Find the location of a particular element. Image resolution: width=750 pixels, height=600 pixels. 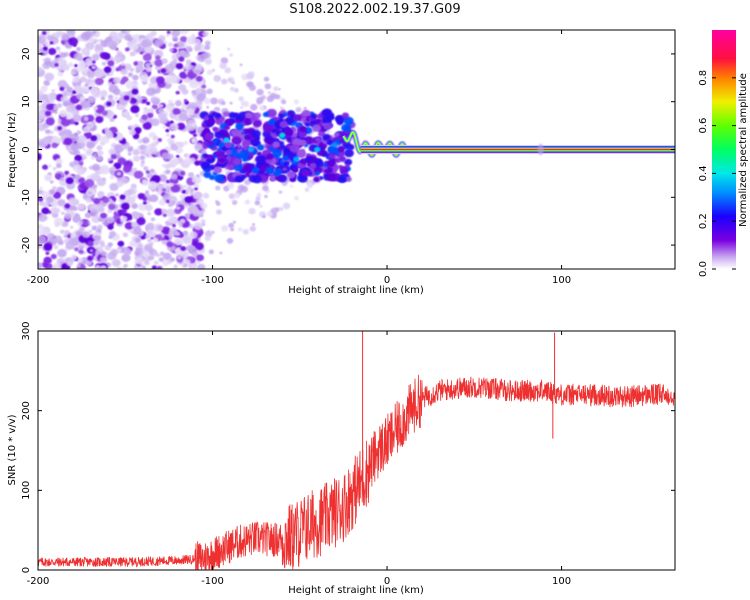

spectrogram-x-tick-label: -100 is located at coordinates (212, 280).